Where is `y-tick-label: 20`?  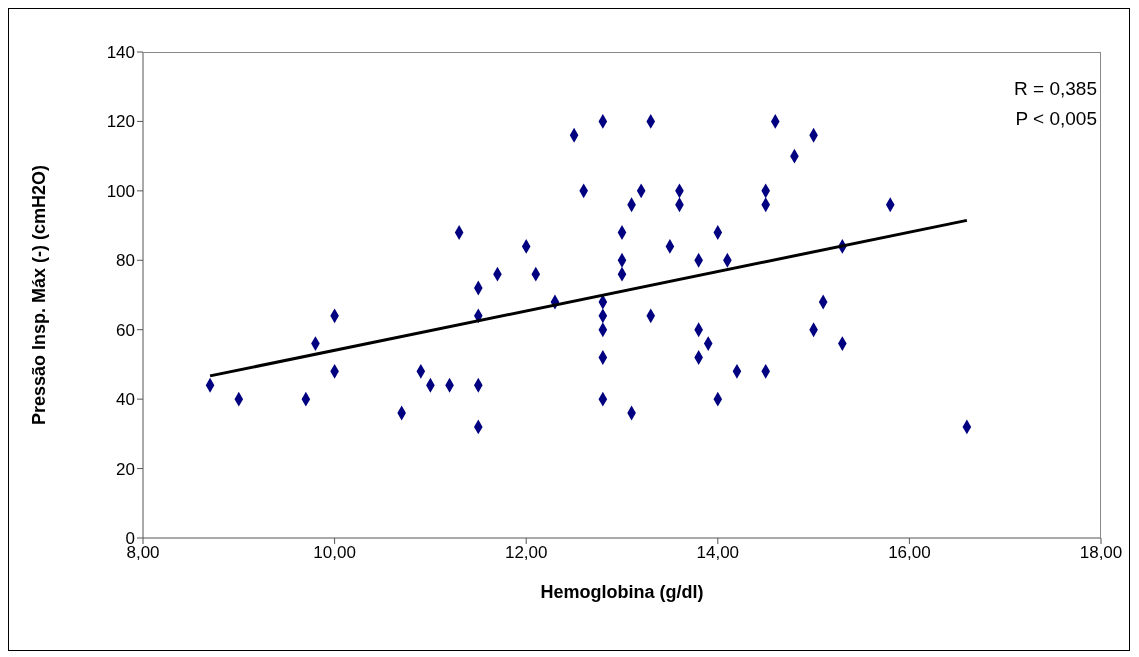 y-tick-label: 20 is located at coordinates (125, 469).